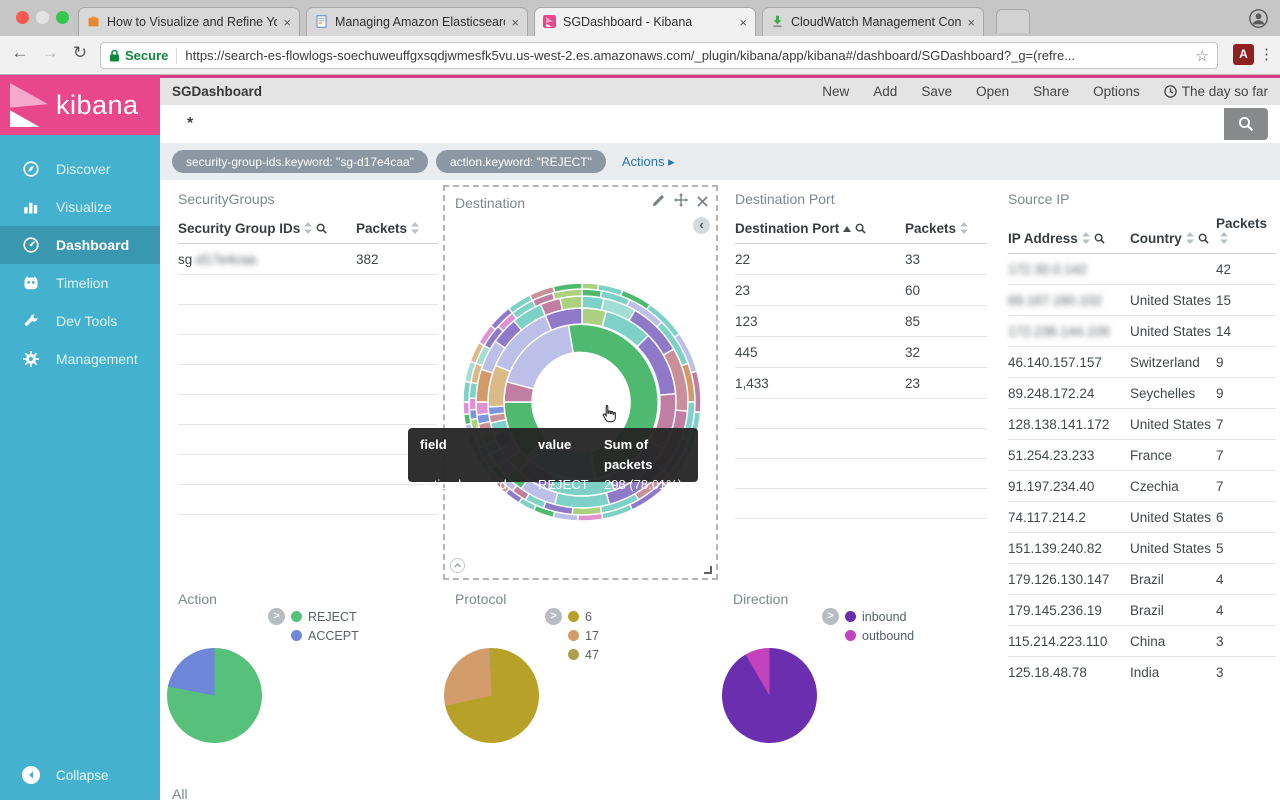 Image resolution: width=1280 pixels, height=802 pixels. I want to click on chart-back-button: ‹, so click(701, 225).